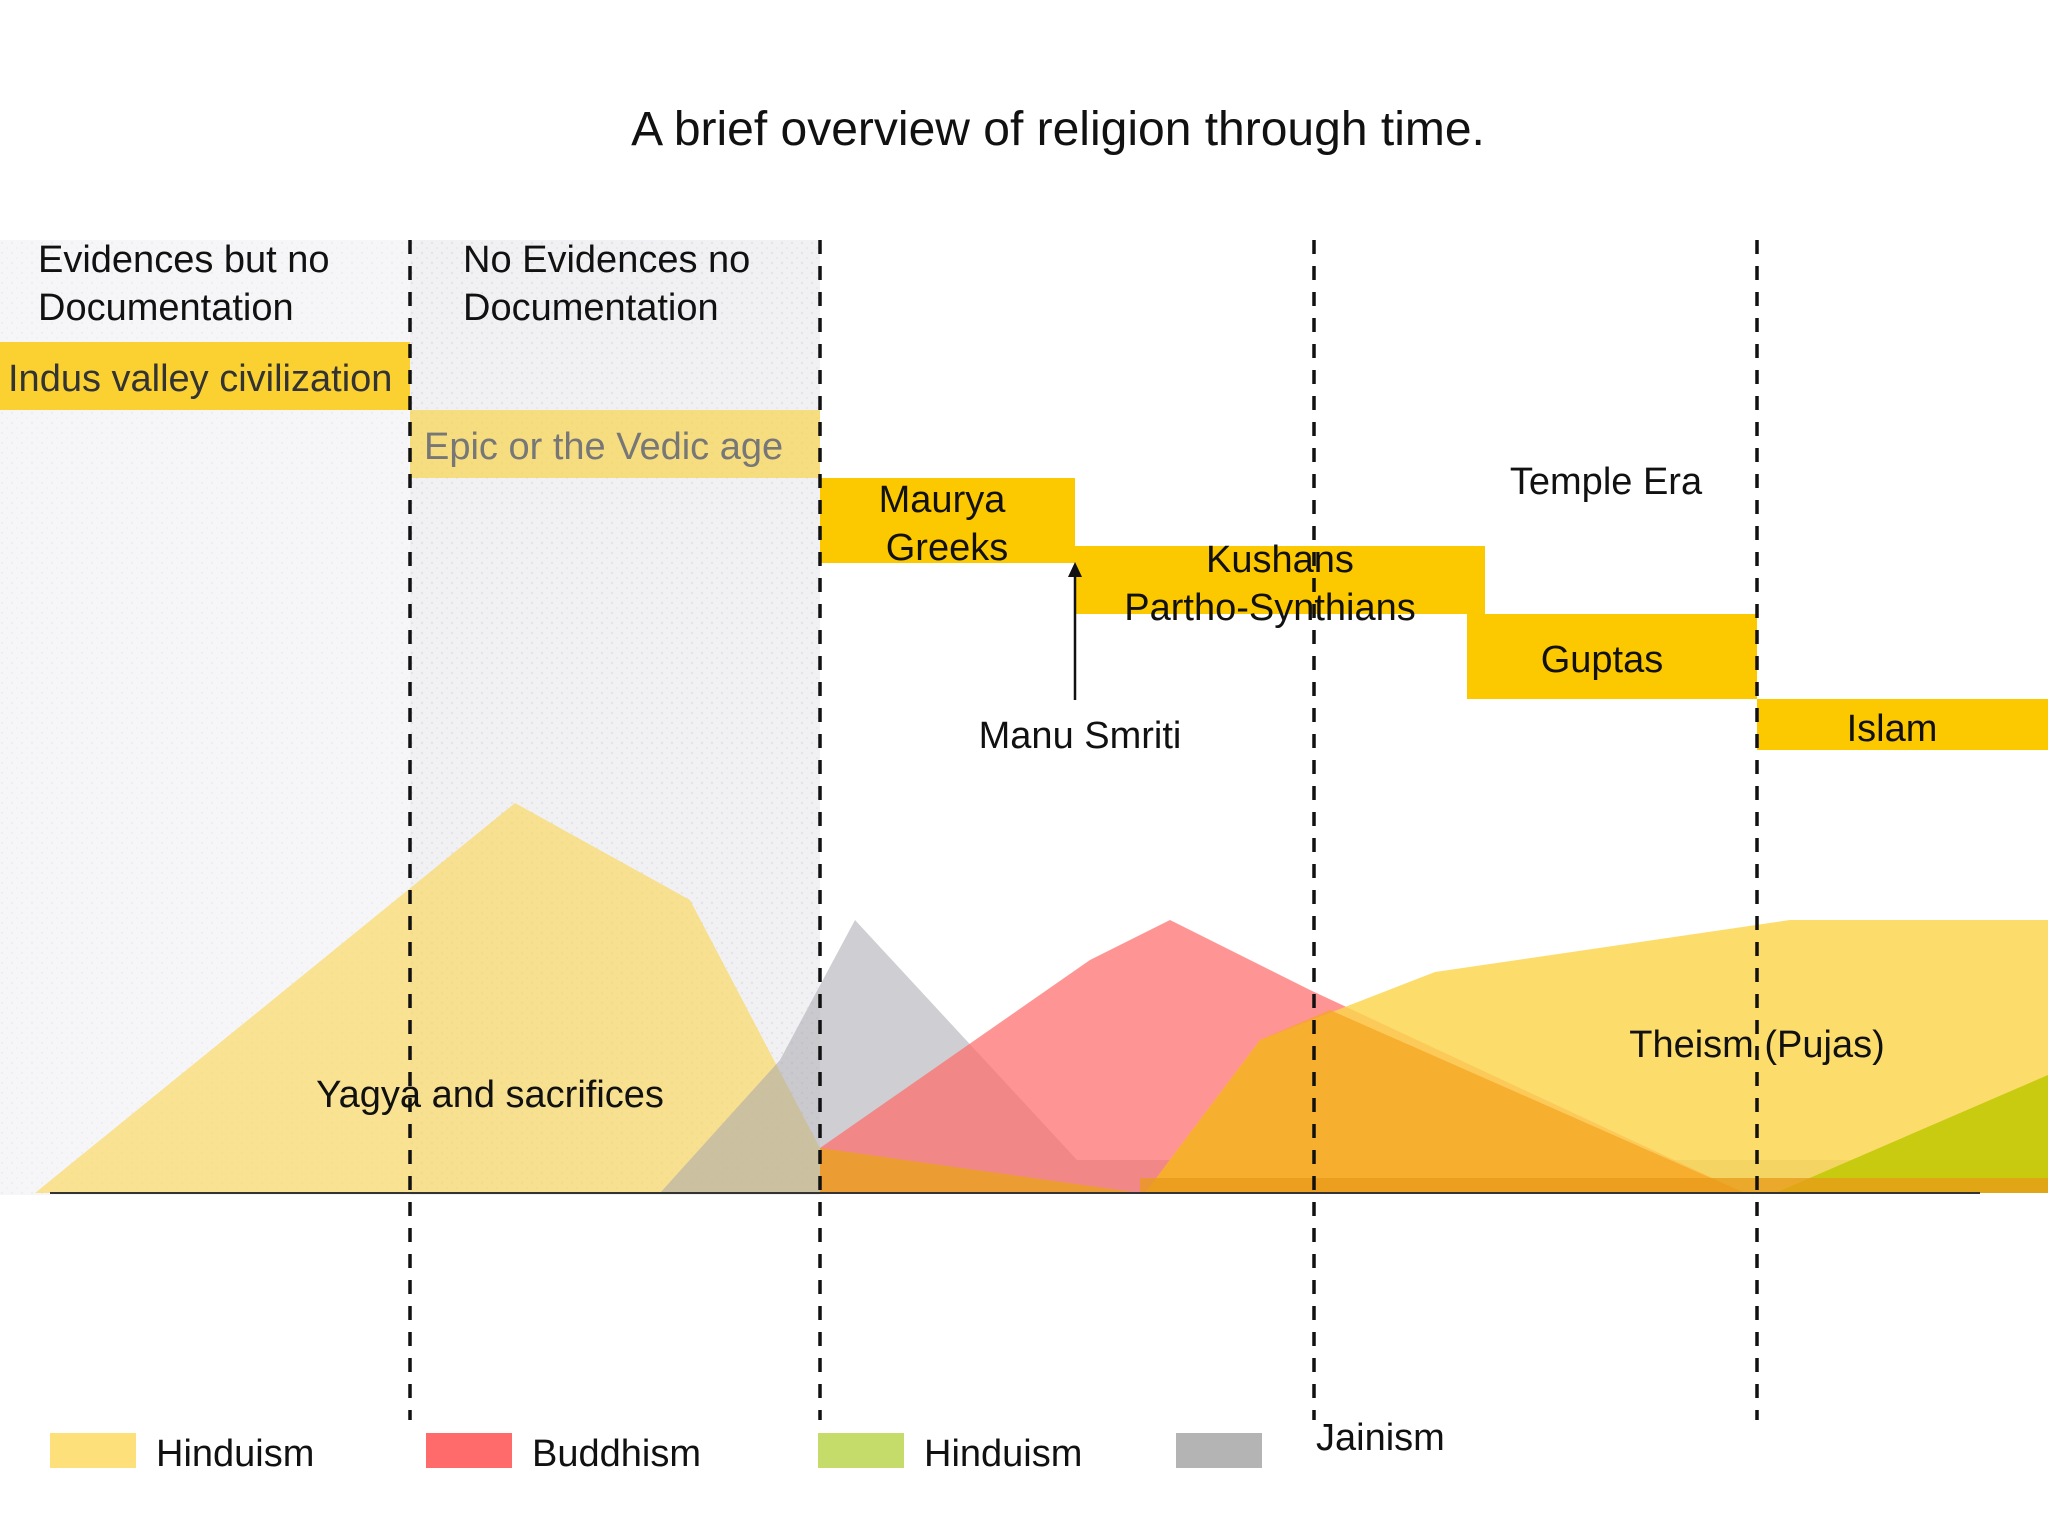 The width and height of the screenshot is (2048, 1536). I want to click on era-bar-kushans, so click(1280, 580).